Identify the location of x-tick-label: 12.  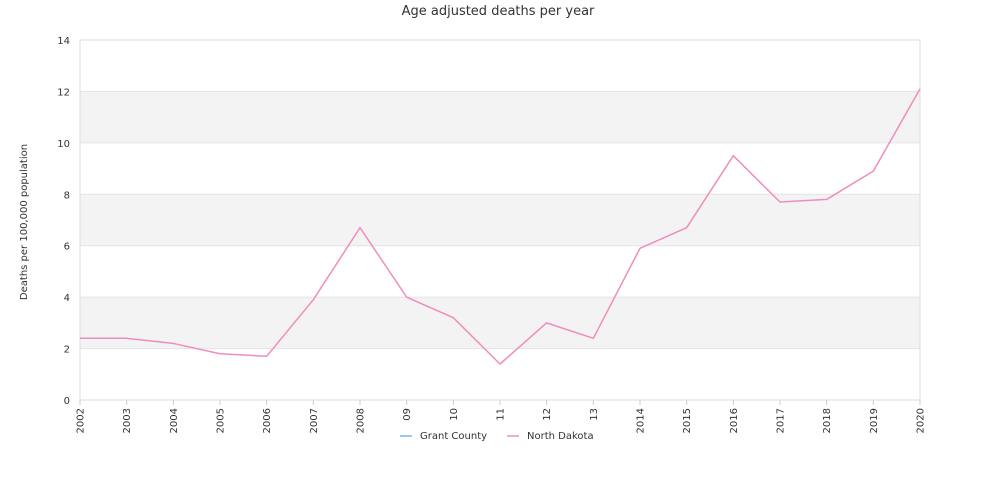
(547, 414).